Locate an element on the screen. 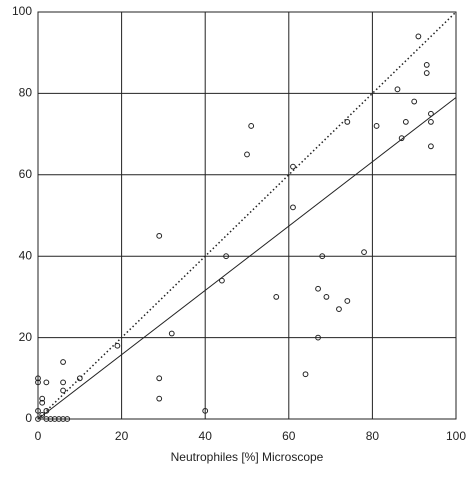 The height and width of the screenshot is (479, 474). x-tick-label: 80 is located at coordinates (373, 436).